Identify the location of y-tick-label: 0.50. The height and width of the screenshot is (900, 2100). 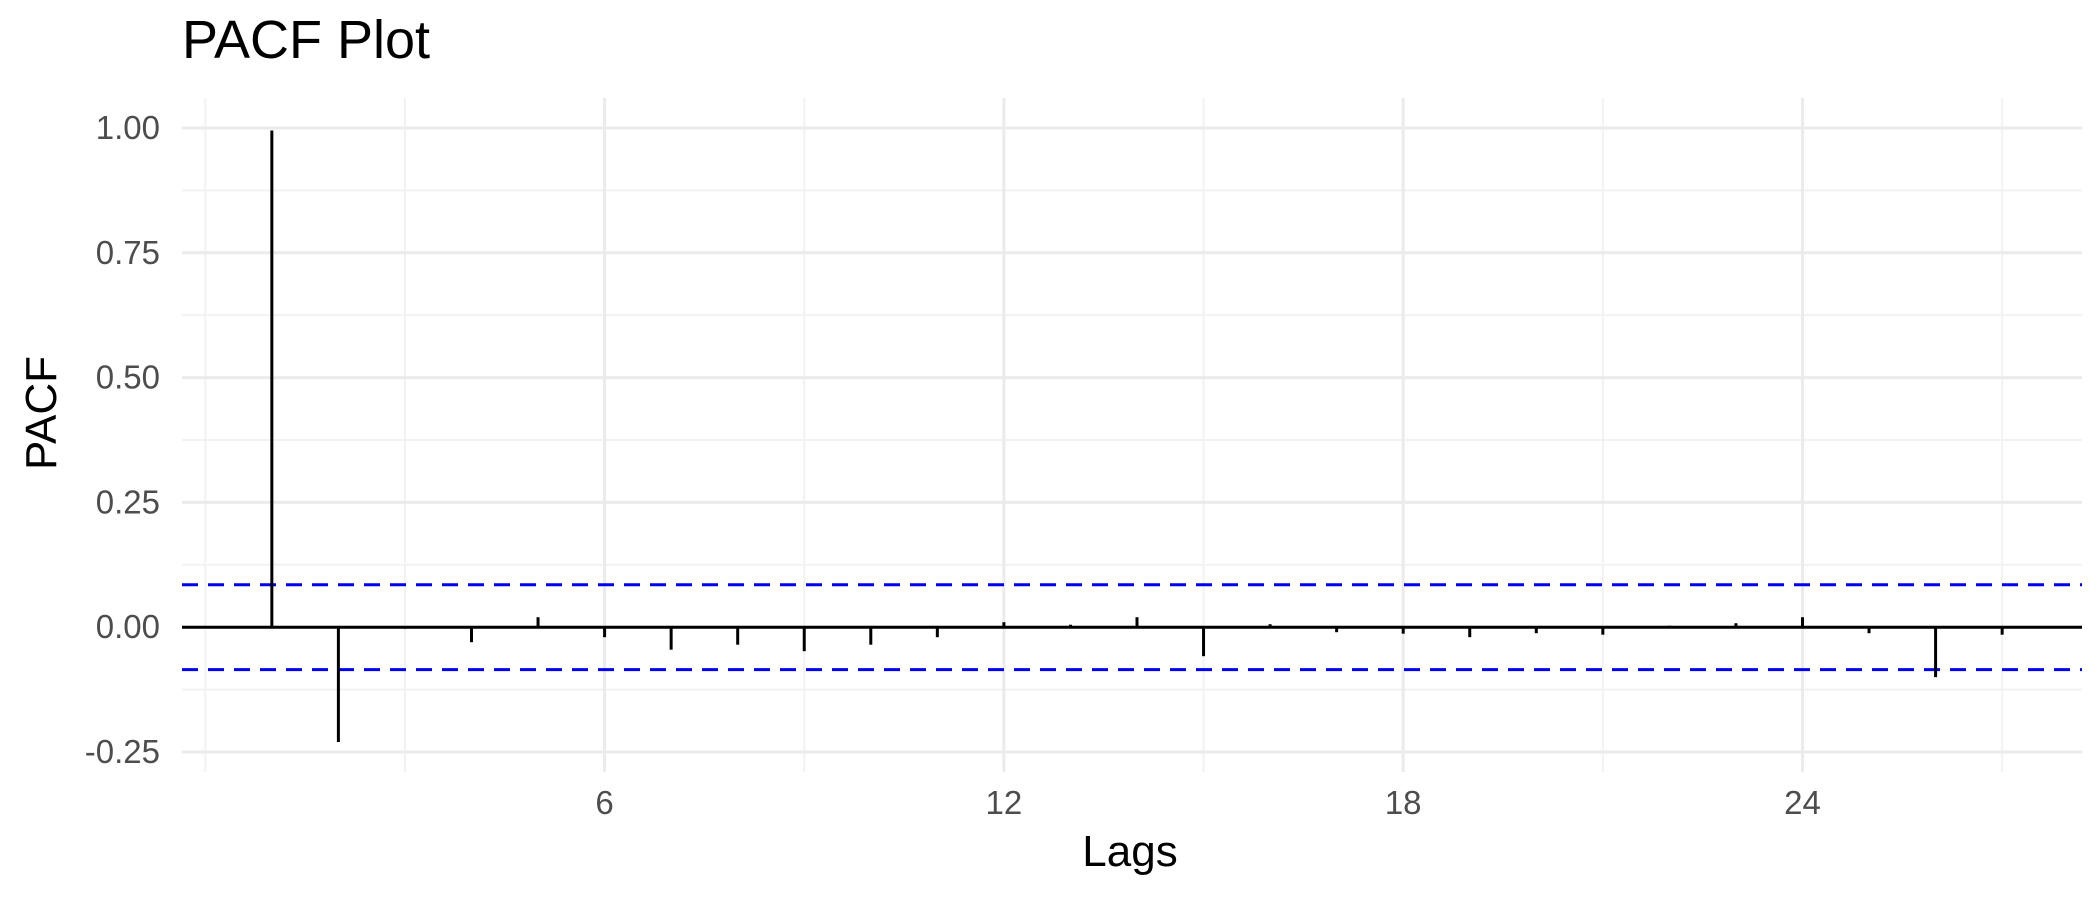
(128, 377).